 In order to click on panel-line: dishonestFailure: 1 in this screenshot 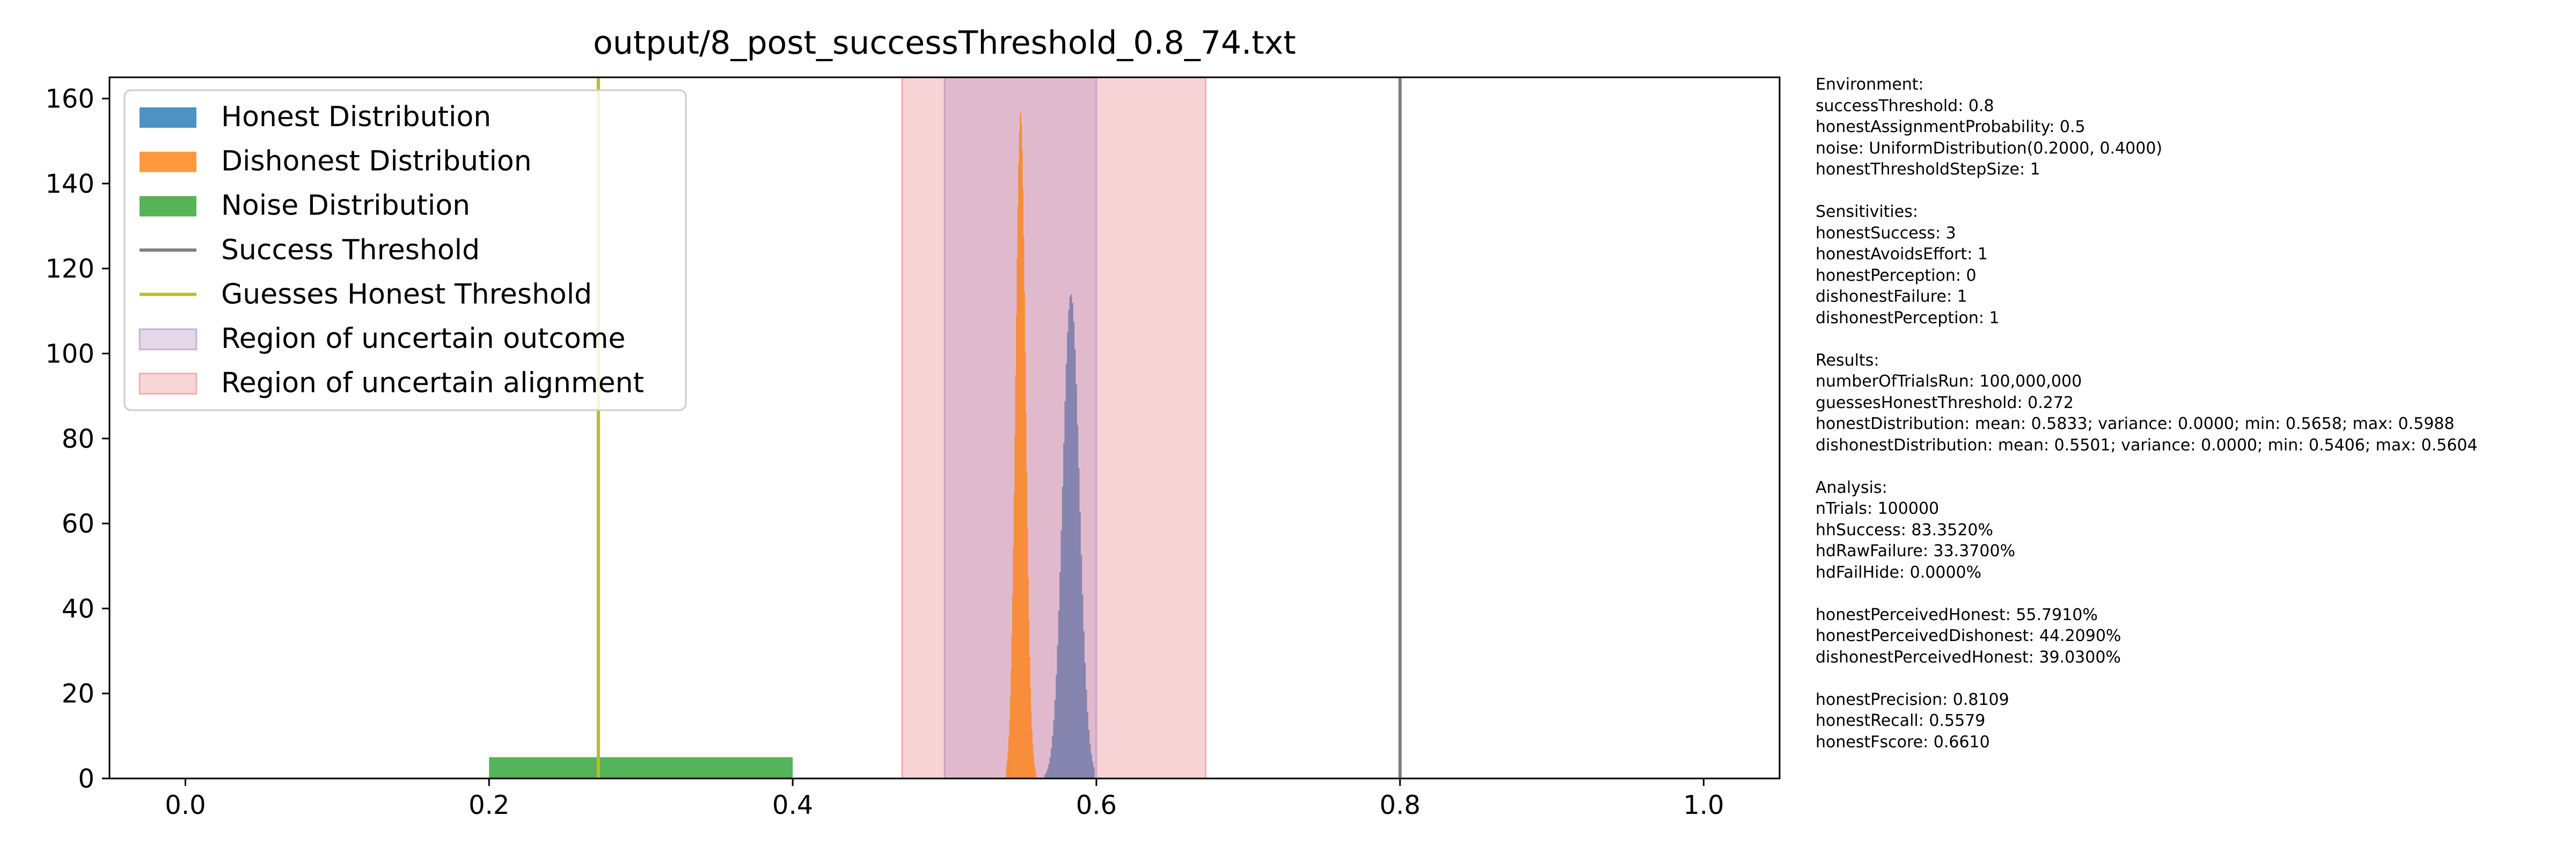, I will do `click(1891, 296)`.